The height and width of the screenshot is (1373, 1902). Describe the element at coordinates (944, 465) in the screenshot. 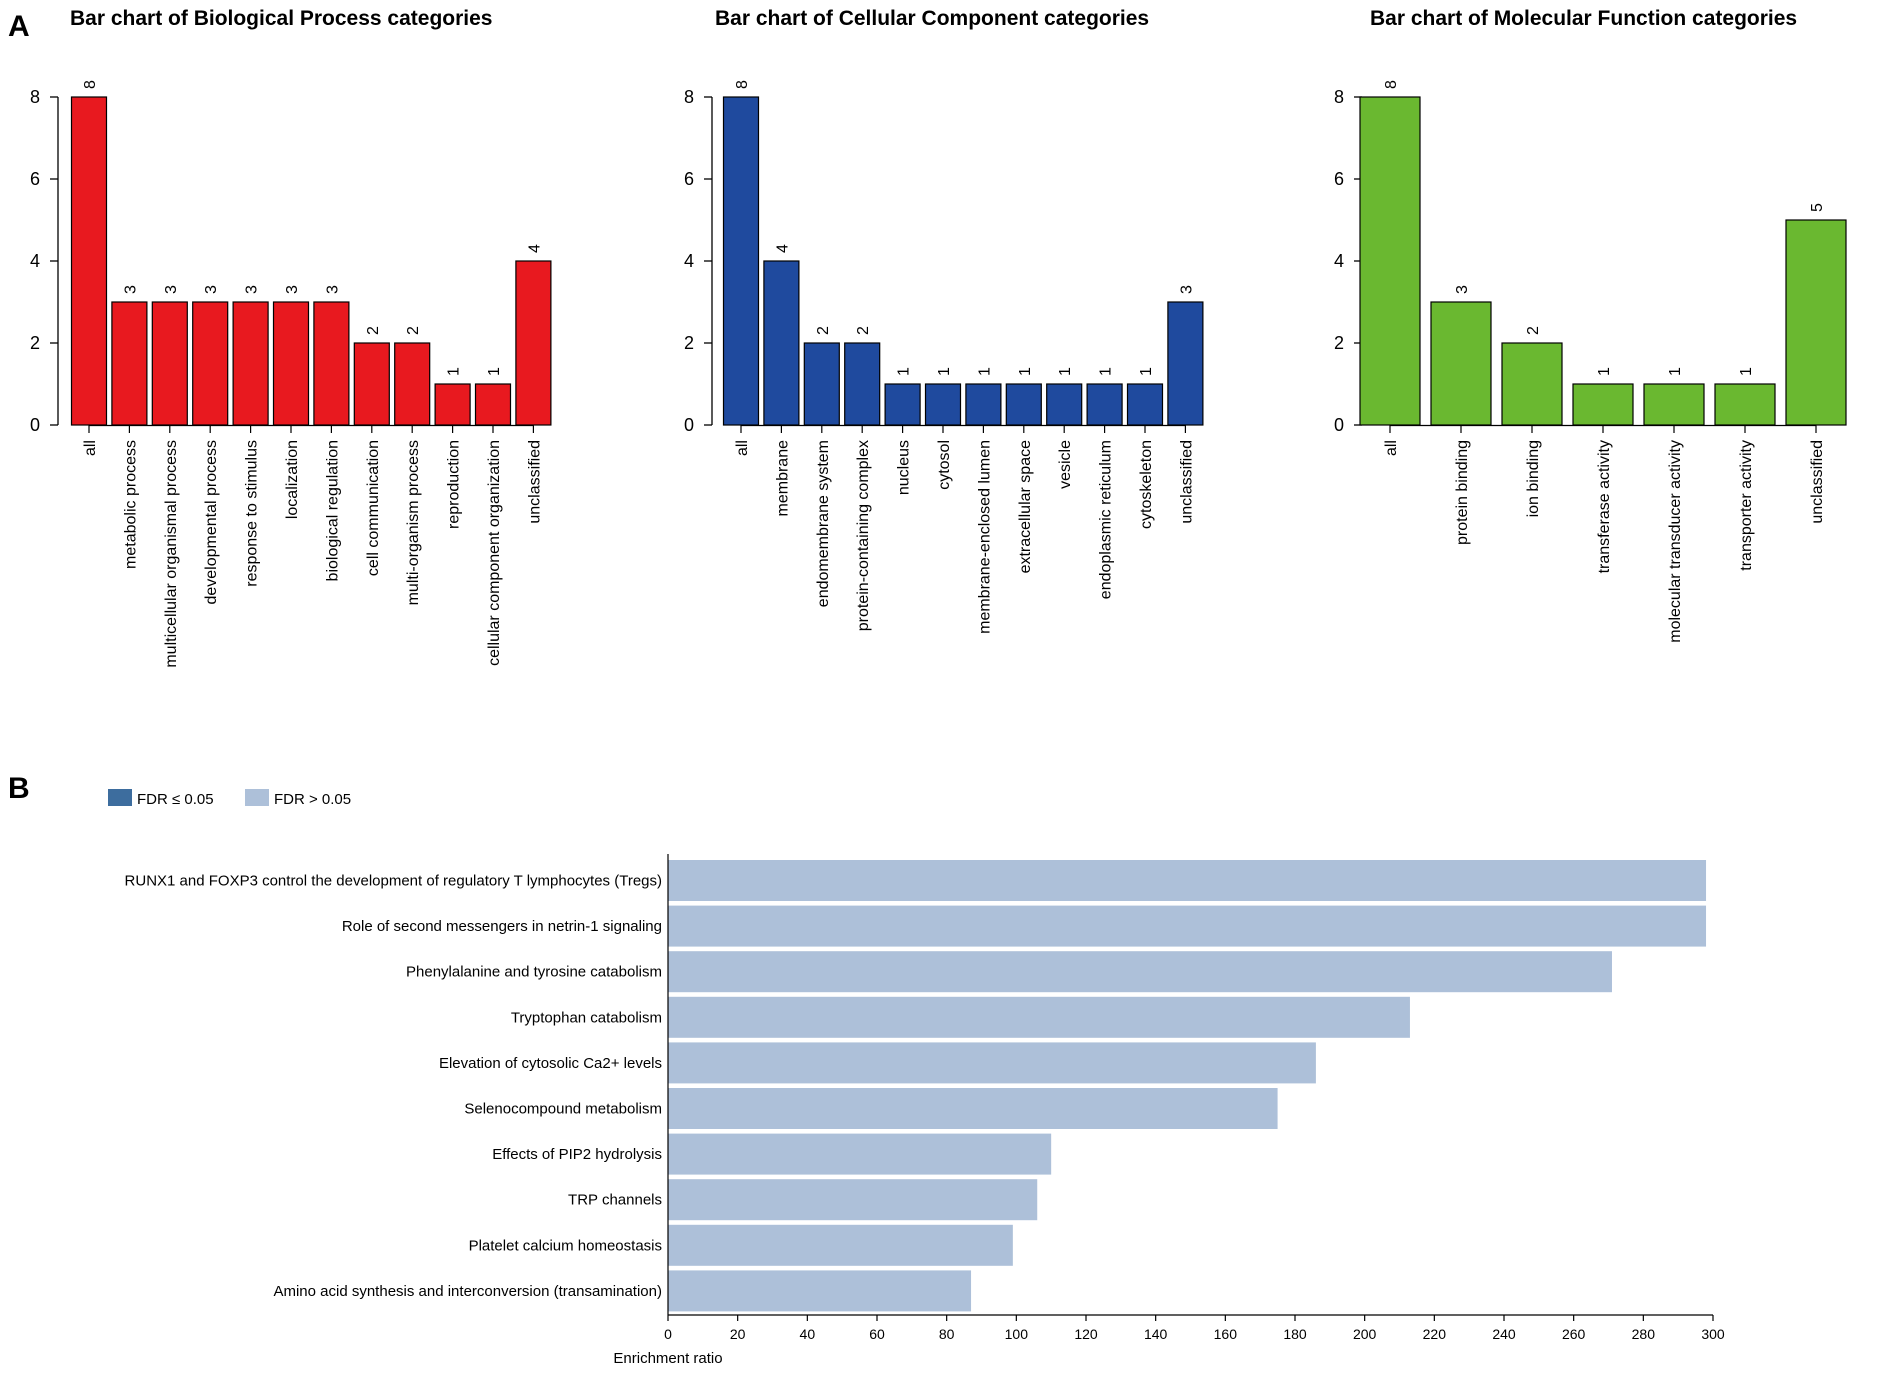

I see `category-label: cytosol` at that location.